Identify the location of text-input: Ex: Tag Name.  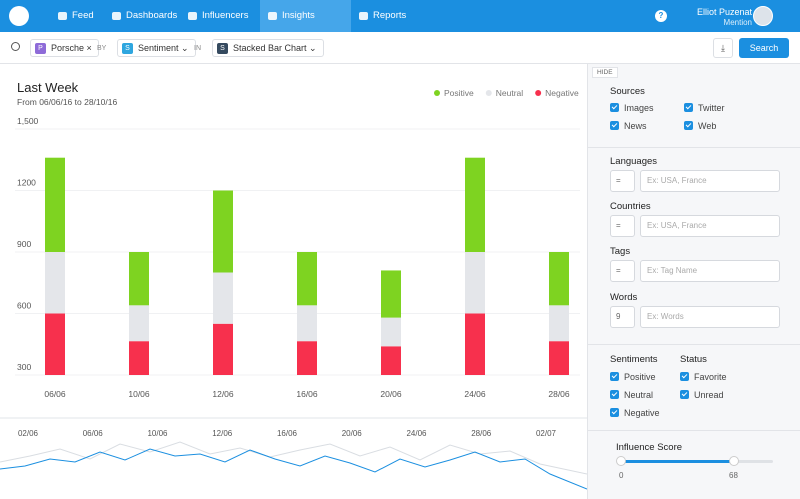
(710, 271).